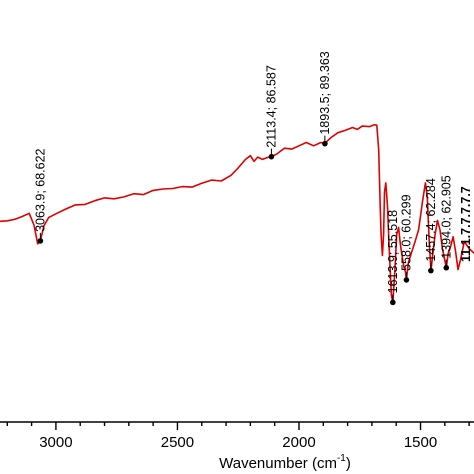 This screenshot has height=474, width=474. I want to click on x-tick-label: 3000, so click(55, 442).